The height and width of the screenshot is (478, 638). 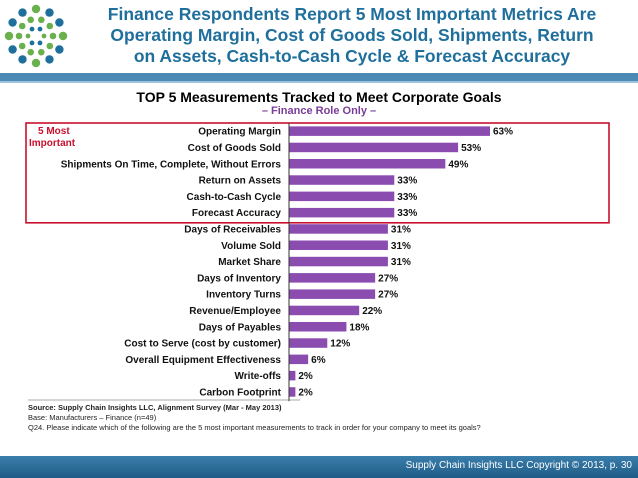 I want to click on category-label: Cash-to-Cash Cycle, so click(x=234, y=197).